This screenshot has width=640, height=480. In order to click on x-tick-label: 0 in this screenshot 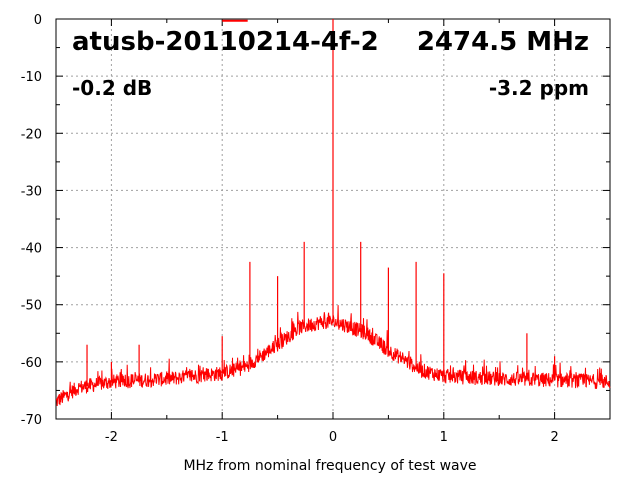, I will do `click(333, 437)`.